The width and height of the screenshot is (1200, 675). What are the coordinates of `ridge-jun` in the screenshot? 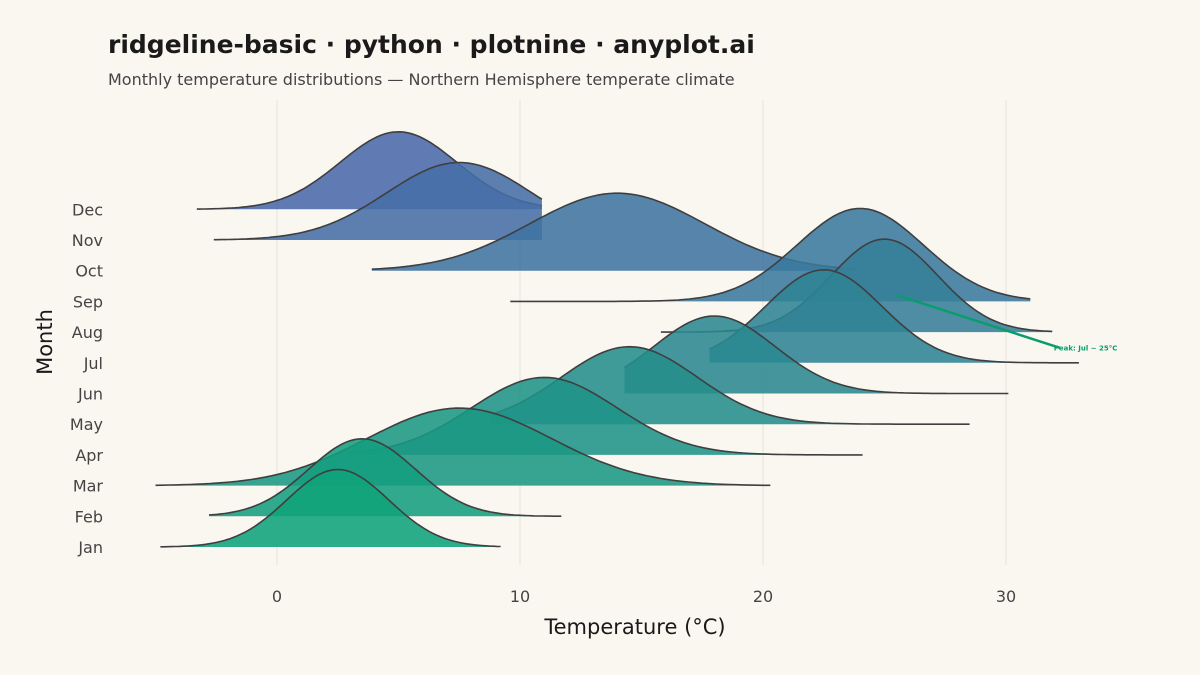 It's located at (816, 355).